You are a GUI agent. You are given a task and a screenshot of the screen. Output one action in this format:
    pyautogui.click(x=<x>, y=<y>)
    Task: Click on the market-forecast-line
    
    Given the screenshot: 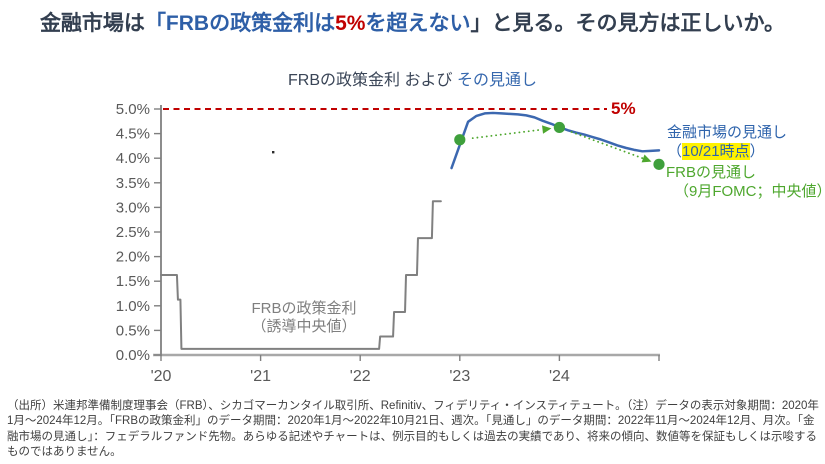 What is the action you would take?
    pyautogui.click(x=555, y=140)
    